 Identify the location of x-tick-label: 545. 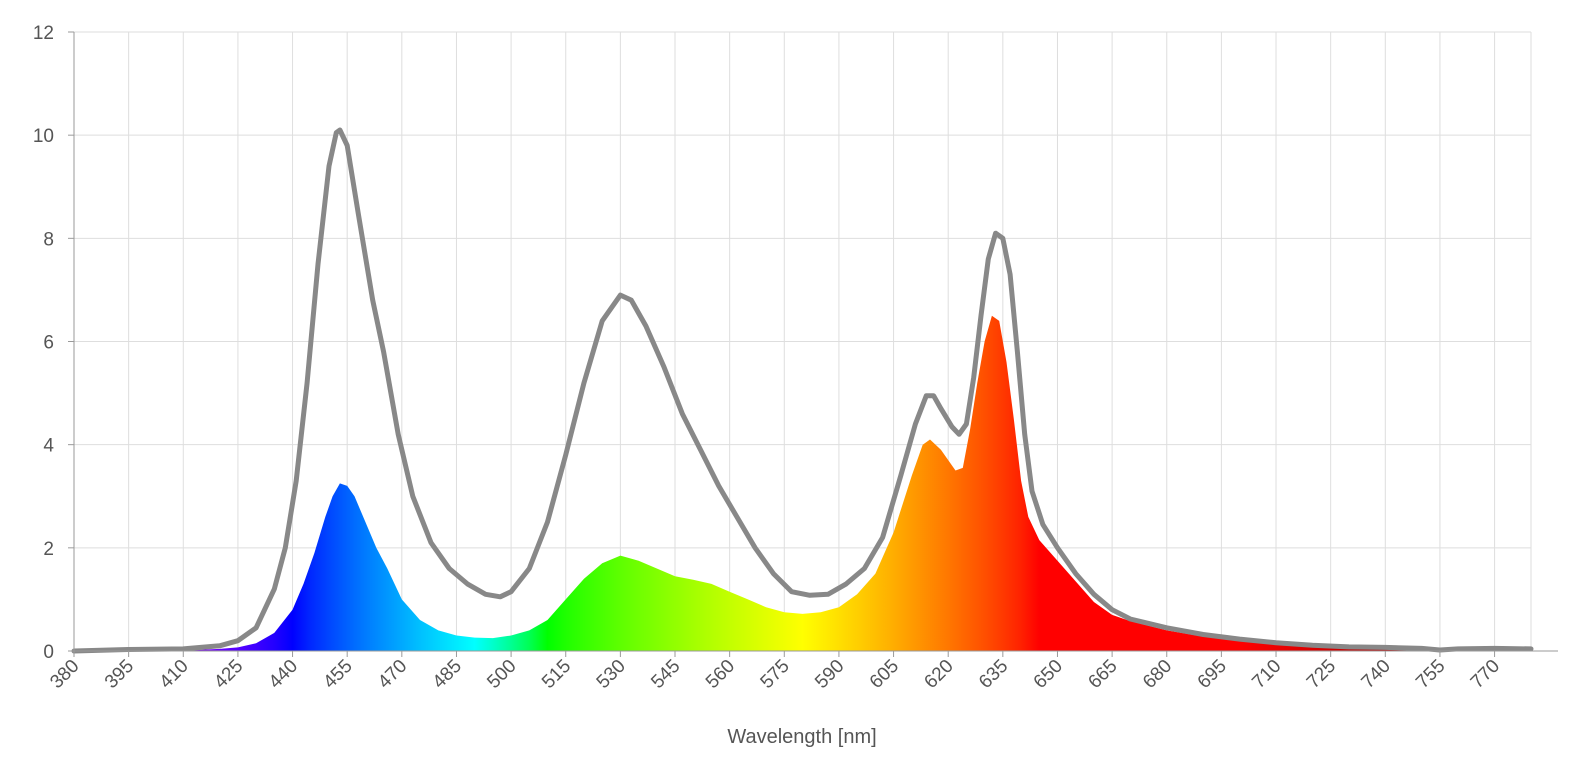
(665, 674).